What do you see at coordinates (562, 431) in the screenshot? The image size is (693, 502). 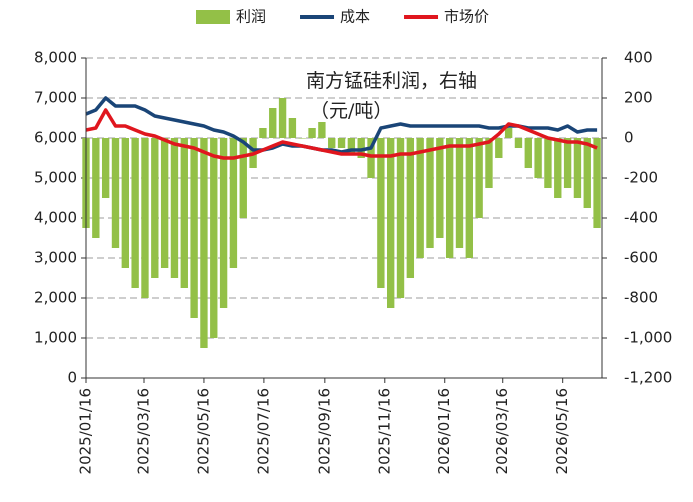 I see `x-tick-label: 2026/05/16` at bounding box center [562, 431].